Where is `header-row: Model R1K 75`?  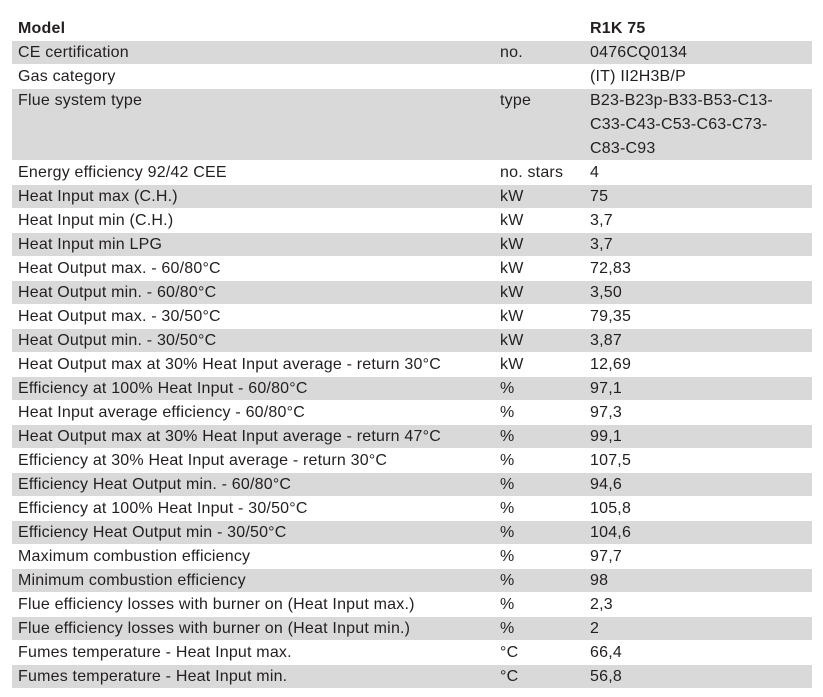
header-row: Model R1K 75 is located at coordinates (412, 29).